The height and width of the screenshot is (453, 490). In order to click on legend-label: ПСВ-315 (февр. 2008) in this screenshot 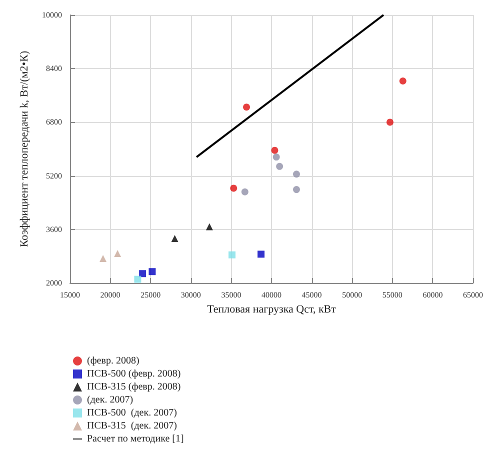, I will do `click(134, 387)`.